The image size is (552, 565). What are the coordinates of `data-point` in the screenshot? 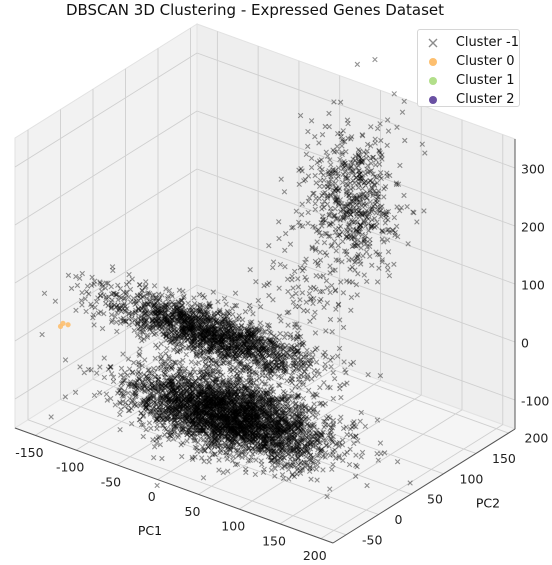 It's located at (157, 485).